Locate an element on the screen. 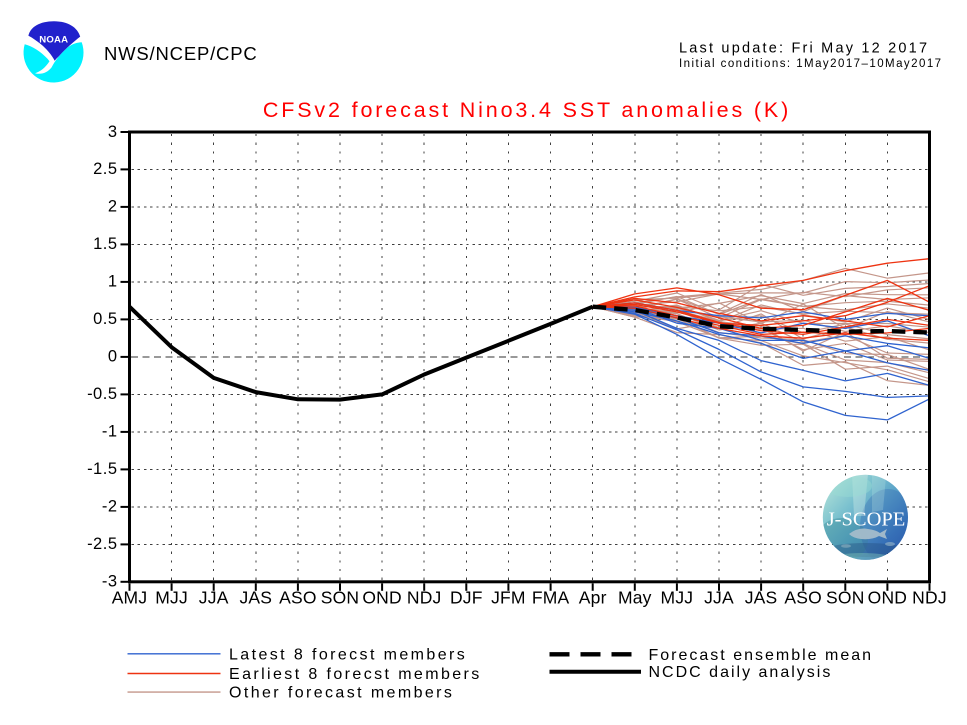 This screenshot has height=725, width=967. svg-text: AMJ is located at coordinates (130, 598).